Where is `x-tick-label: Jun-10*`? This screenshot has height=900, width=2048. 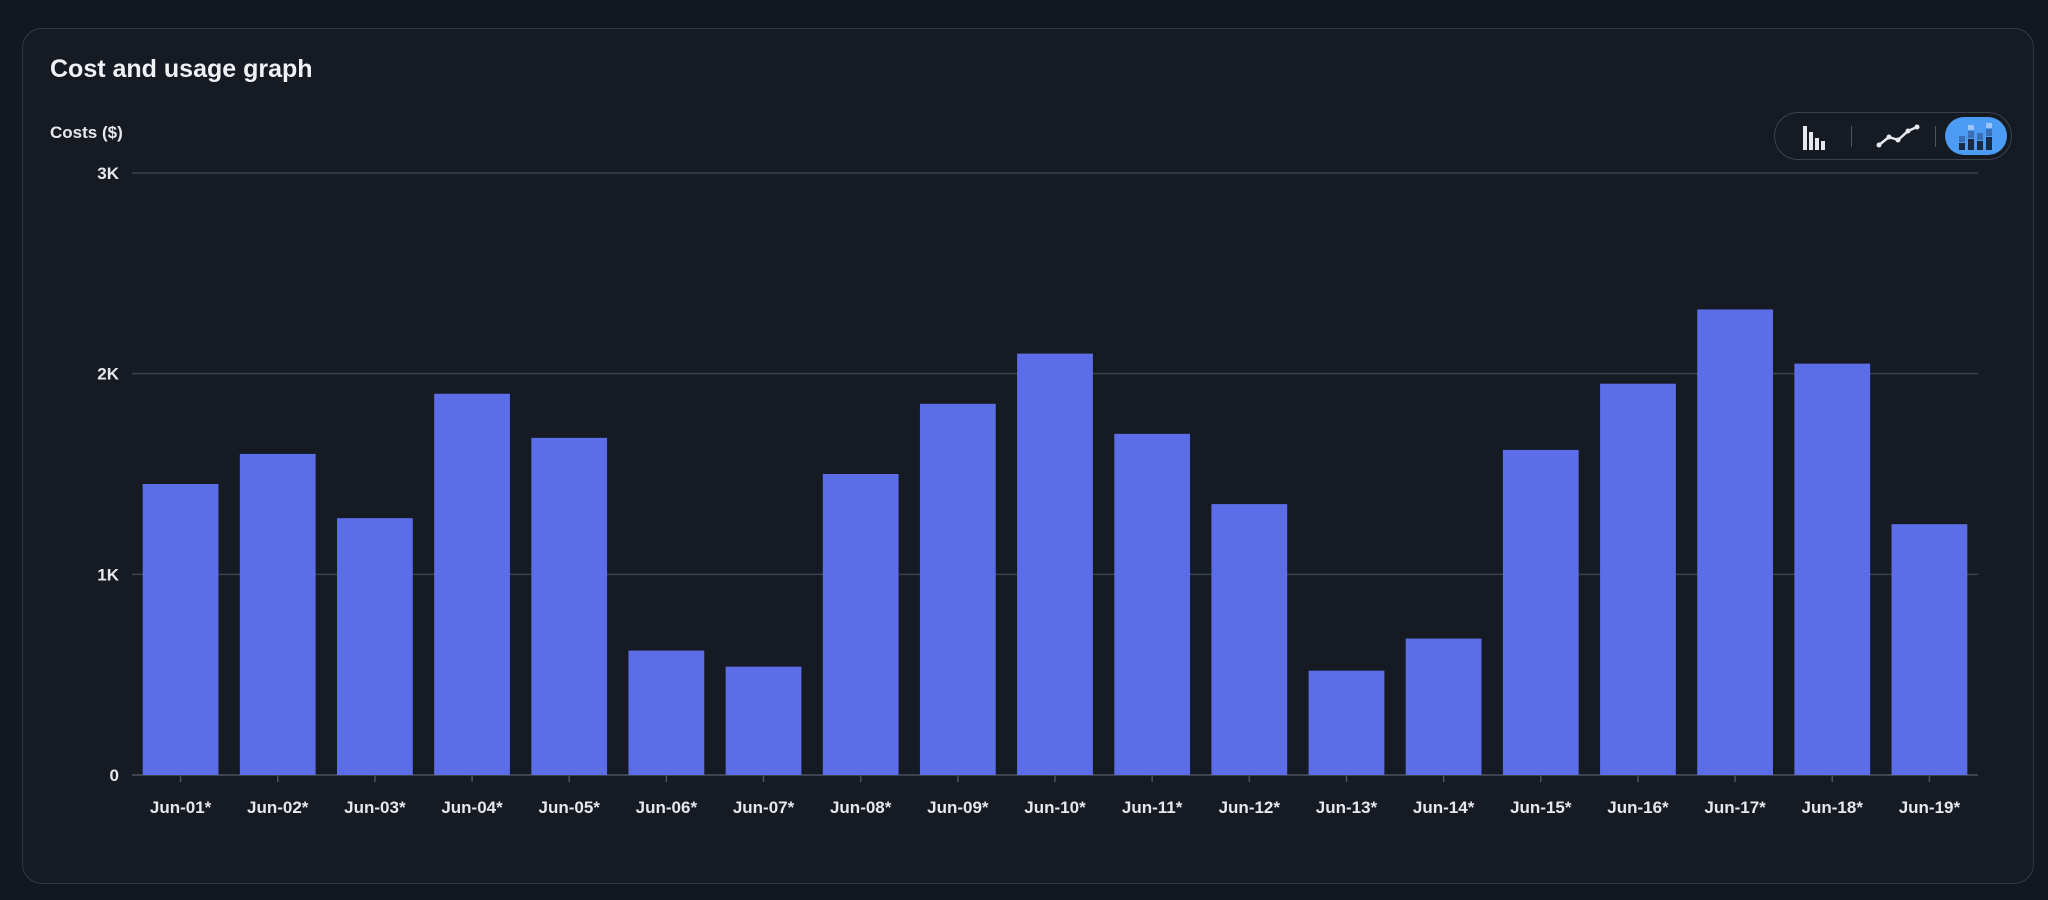
x-tick-label: Jun-10* is located at coordinates (1055, 807).